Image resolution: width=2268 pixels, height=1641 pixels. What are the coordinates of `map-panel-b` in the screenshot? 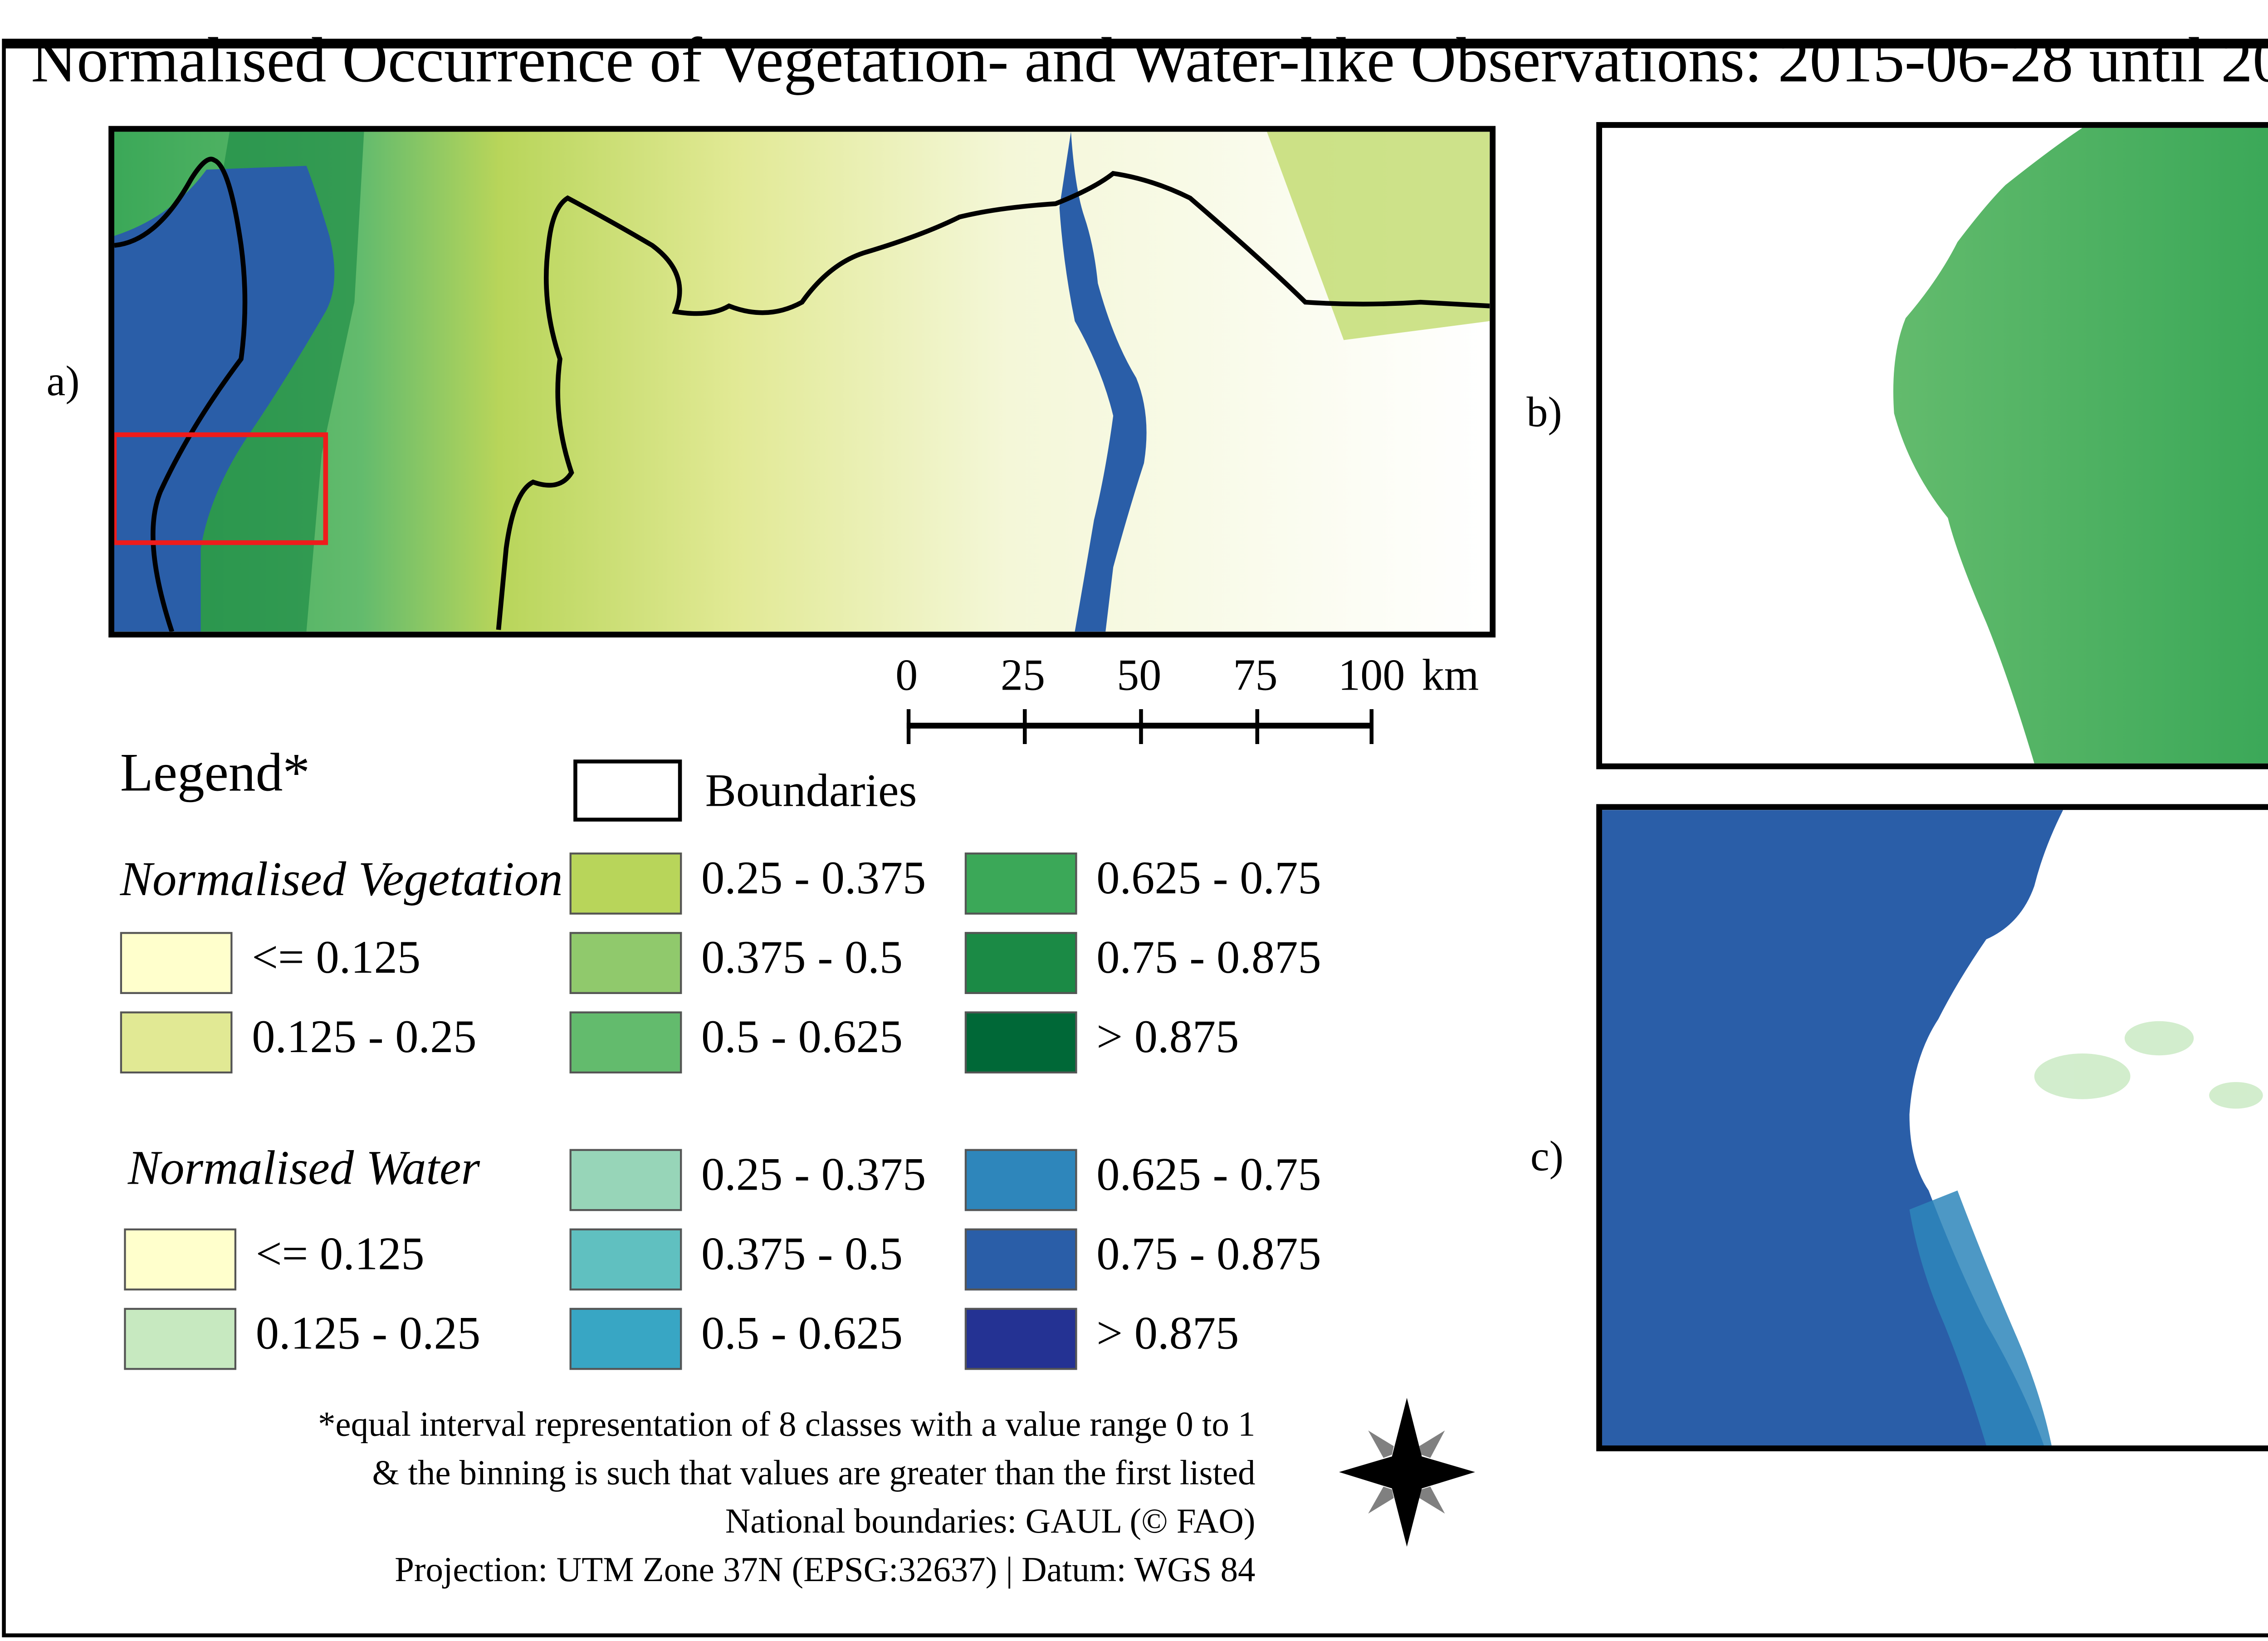 It's located at (1932, 445).